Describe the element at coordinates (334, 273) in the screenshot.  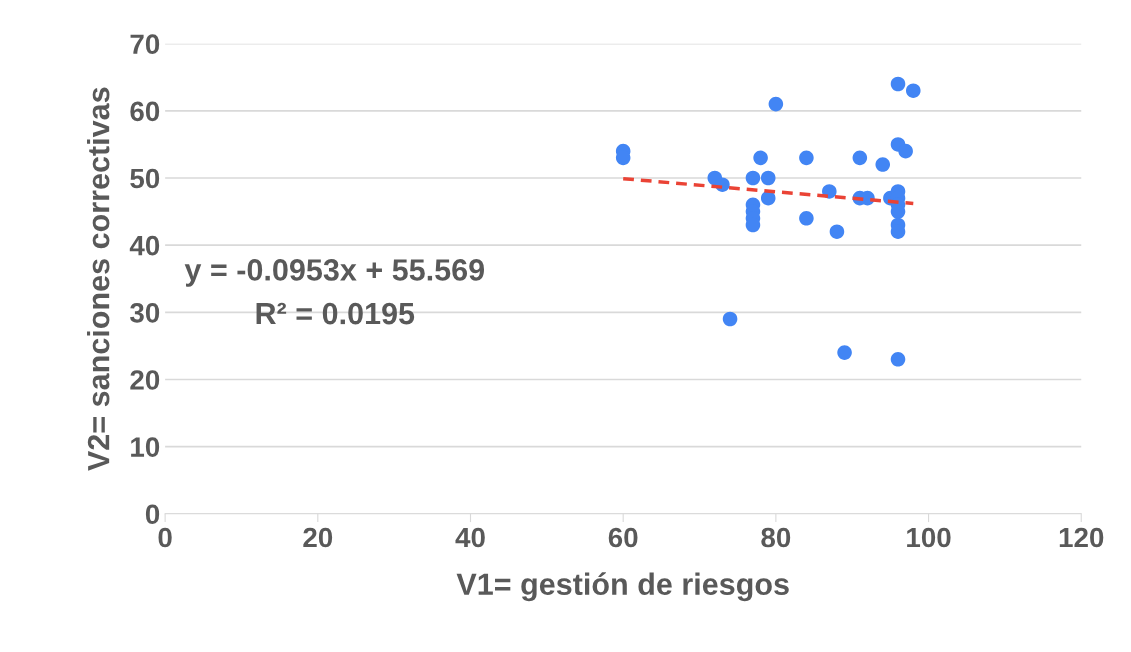
I see `annotation: y = -0.0953x + 55.569` at that location.